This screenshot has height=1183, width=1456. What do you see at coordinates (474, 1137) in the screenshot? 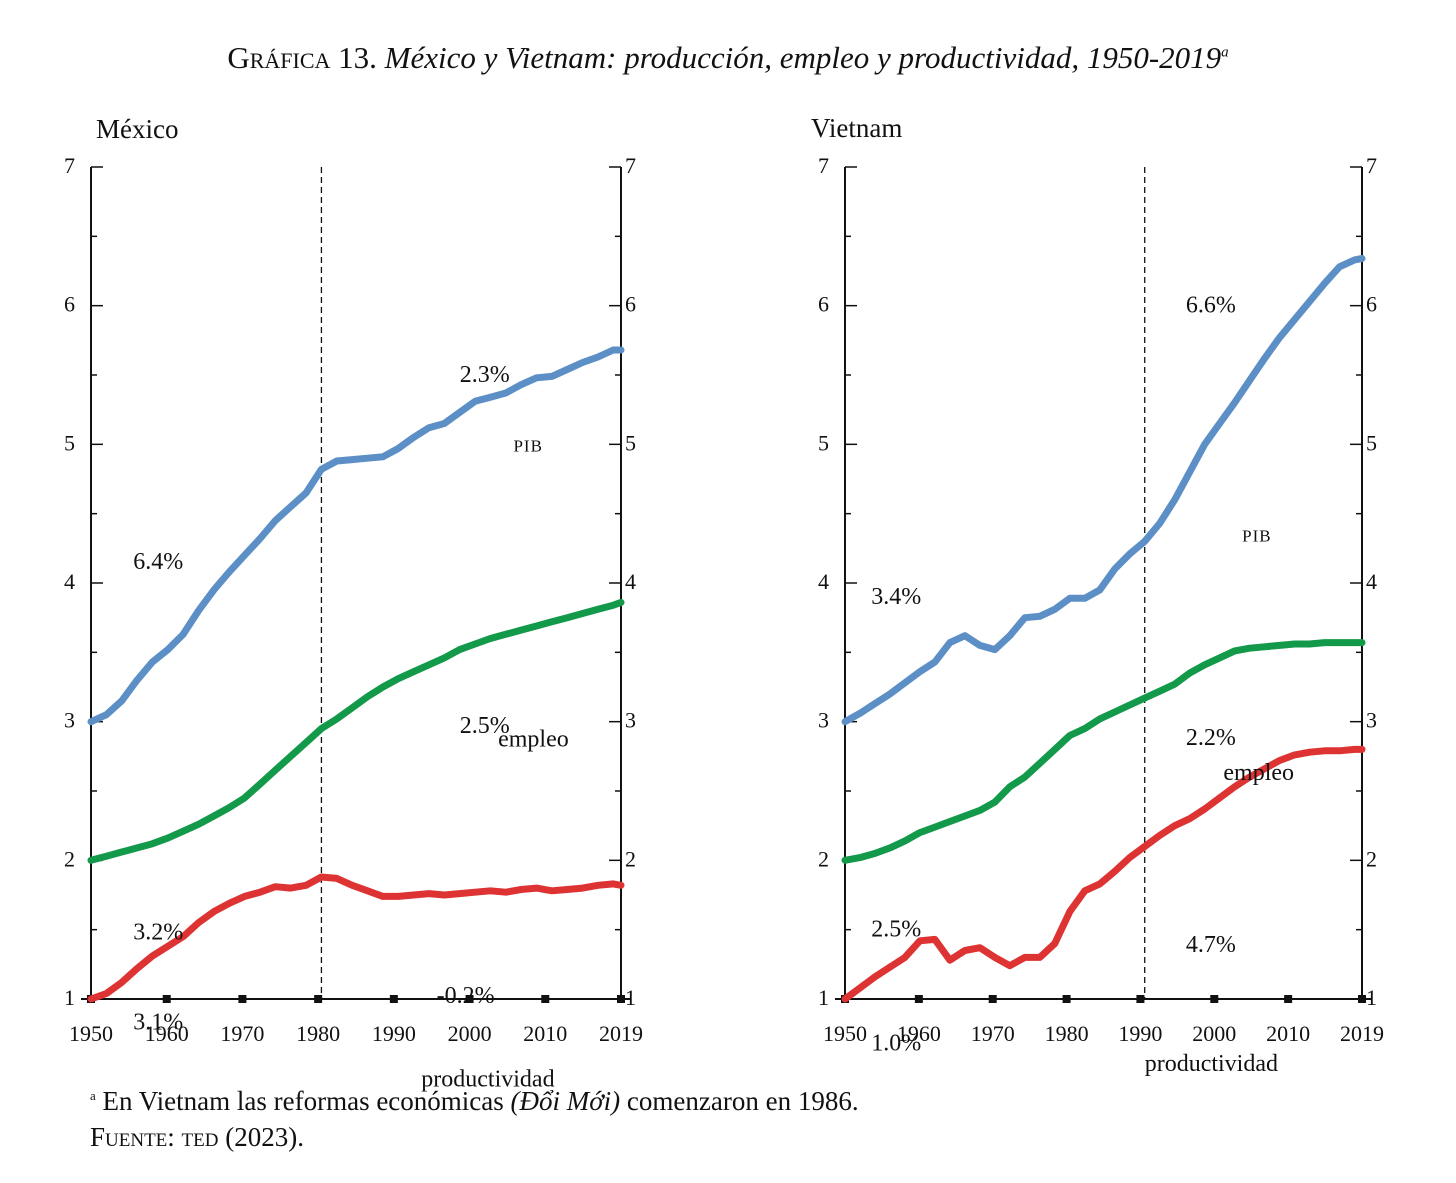
I see `footnote-source: Fuente: ted (2023).` at bounding box center [474, 1137].